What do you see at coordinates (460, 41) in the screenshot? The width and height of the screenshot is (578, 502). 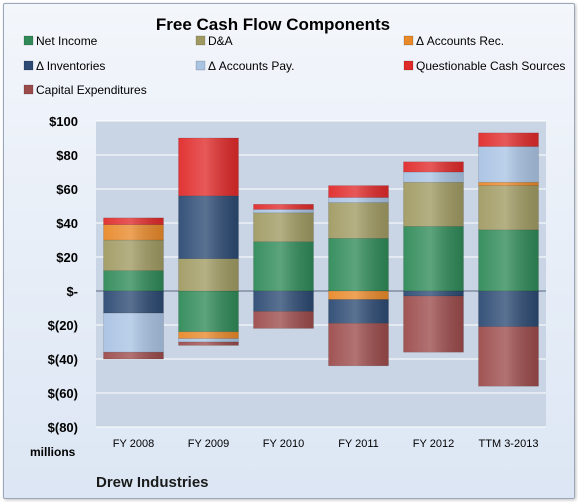 I see `legend-label: Δ Accounts Rec.` at bounding box center [460, 41].